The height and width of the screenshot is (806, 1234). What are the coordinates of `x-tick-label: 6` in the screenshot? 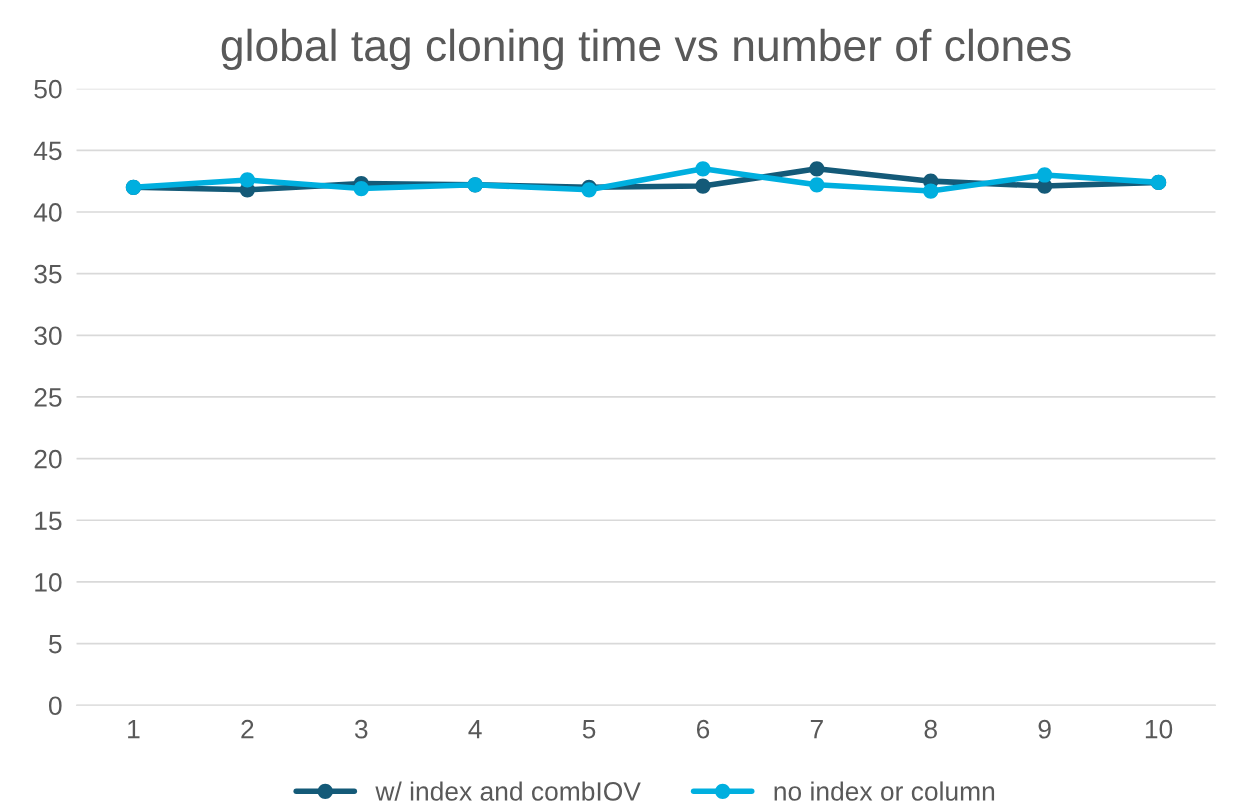 It's located at (703, 729).